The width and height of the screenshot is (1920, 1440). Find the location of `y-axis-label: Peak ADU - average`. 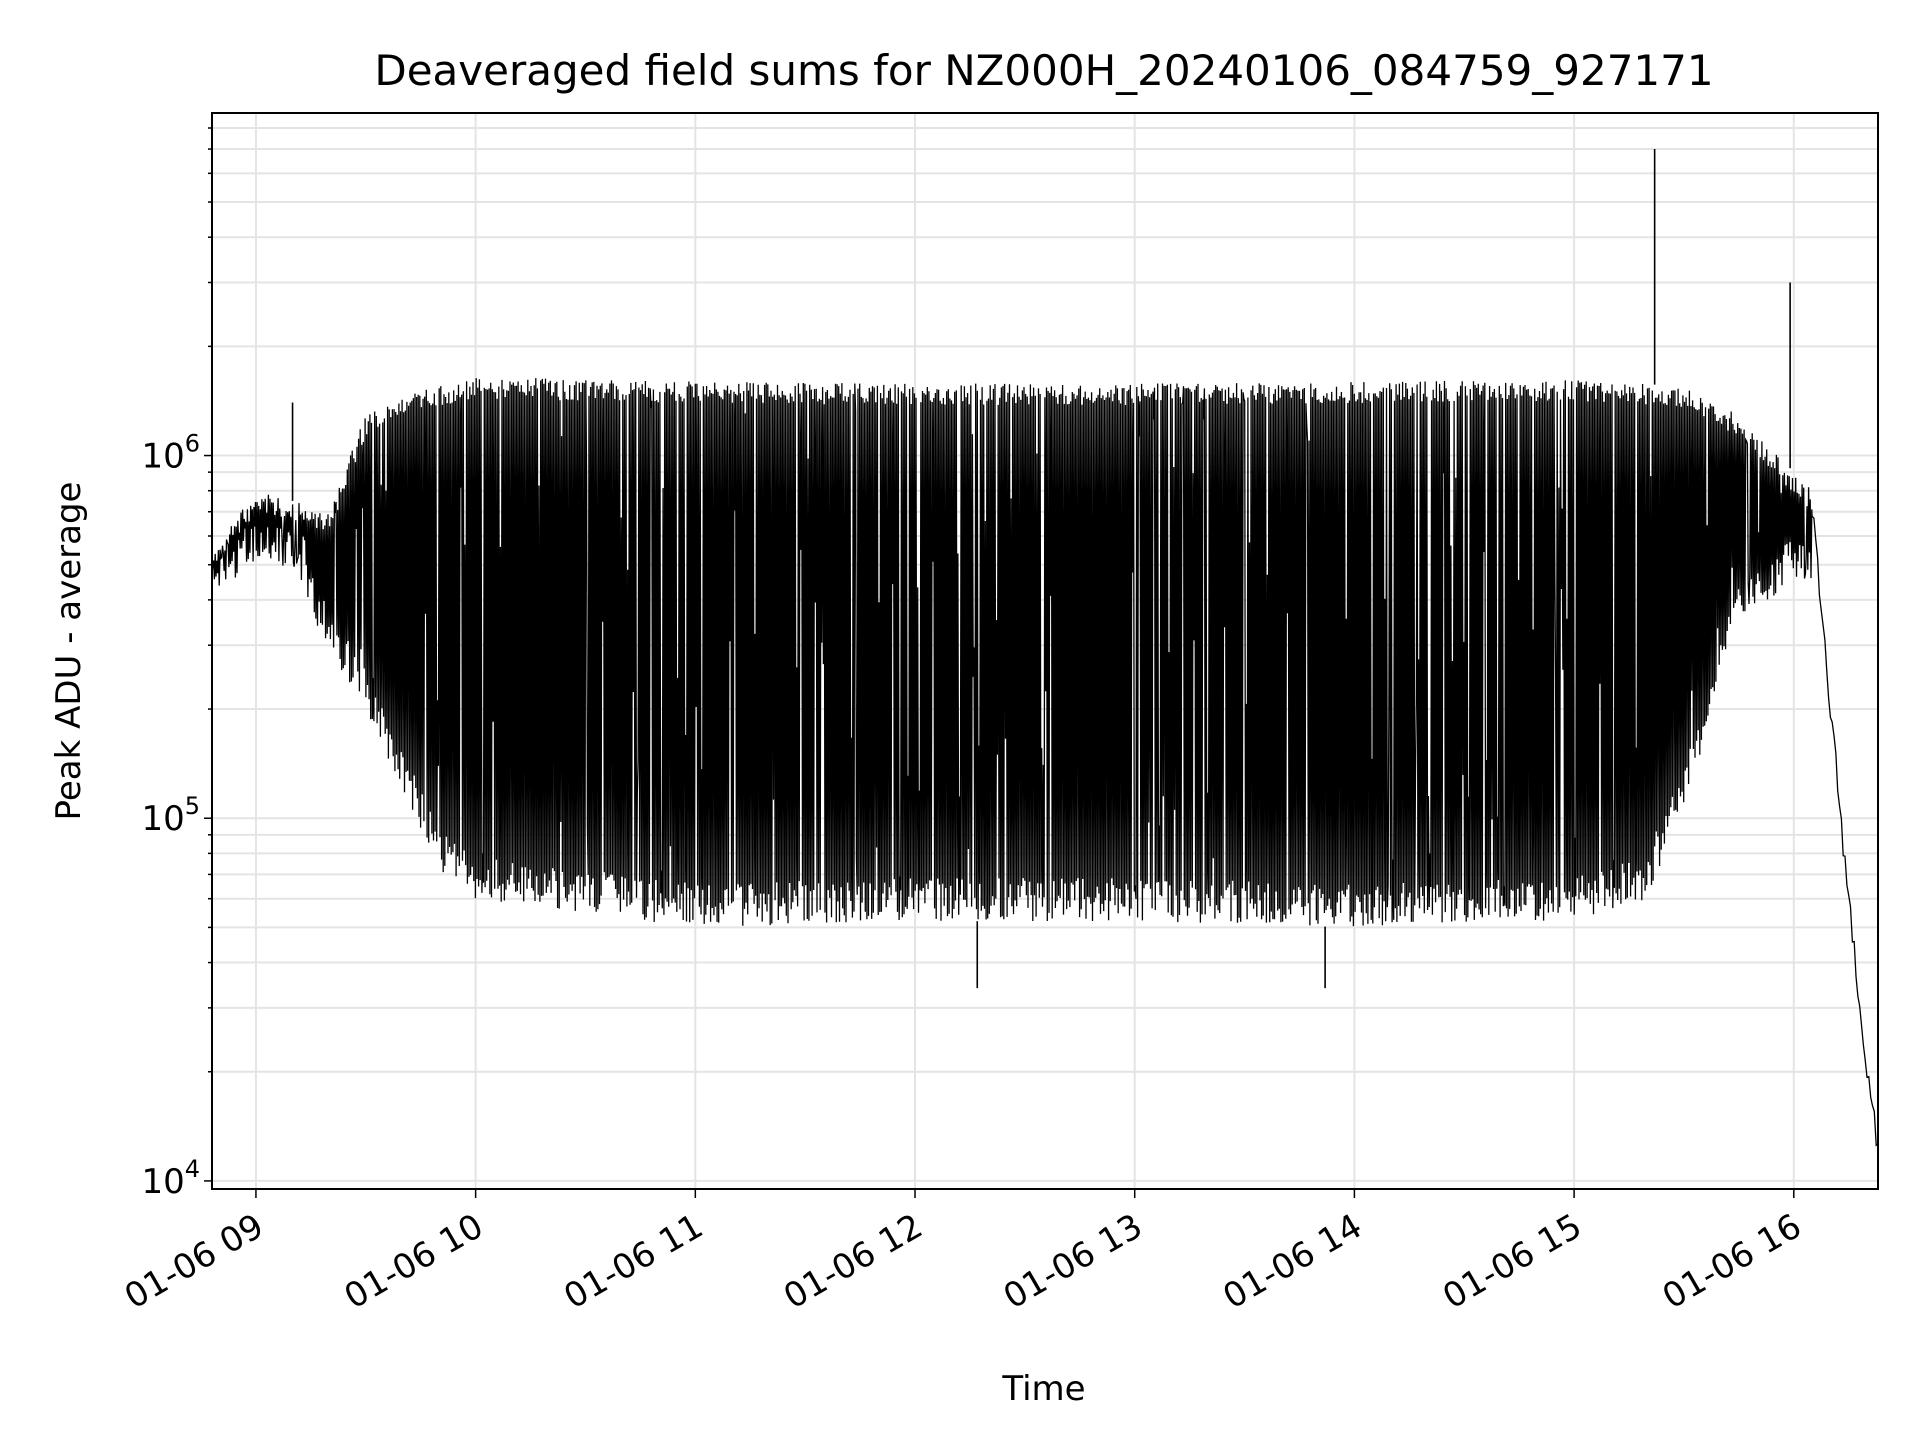

y-axis-label: Peak ADU - average is located at coordinates (69, 651).